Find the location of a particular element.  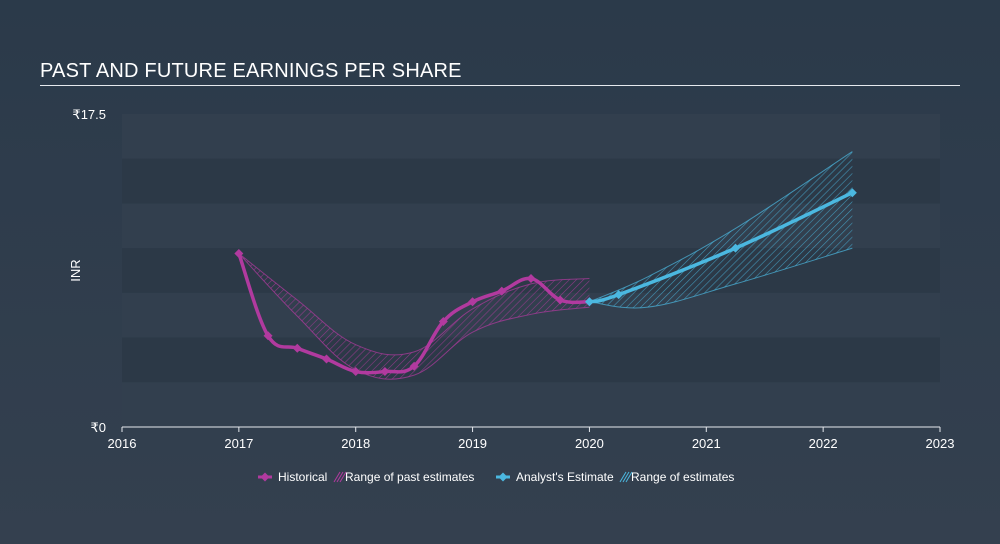

x-tick-label: 2018 is located at coordinates (355, 443).